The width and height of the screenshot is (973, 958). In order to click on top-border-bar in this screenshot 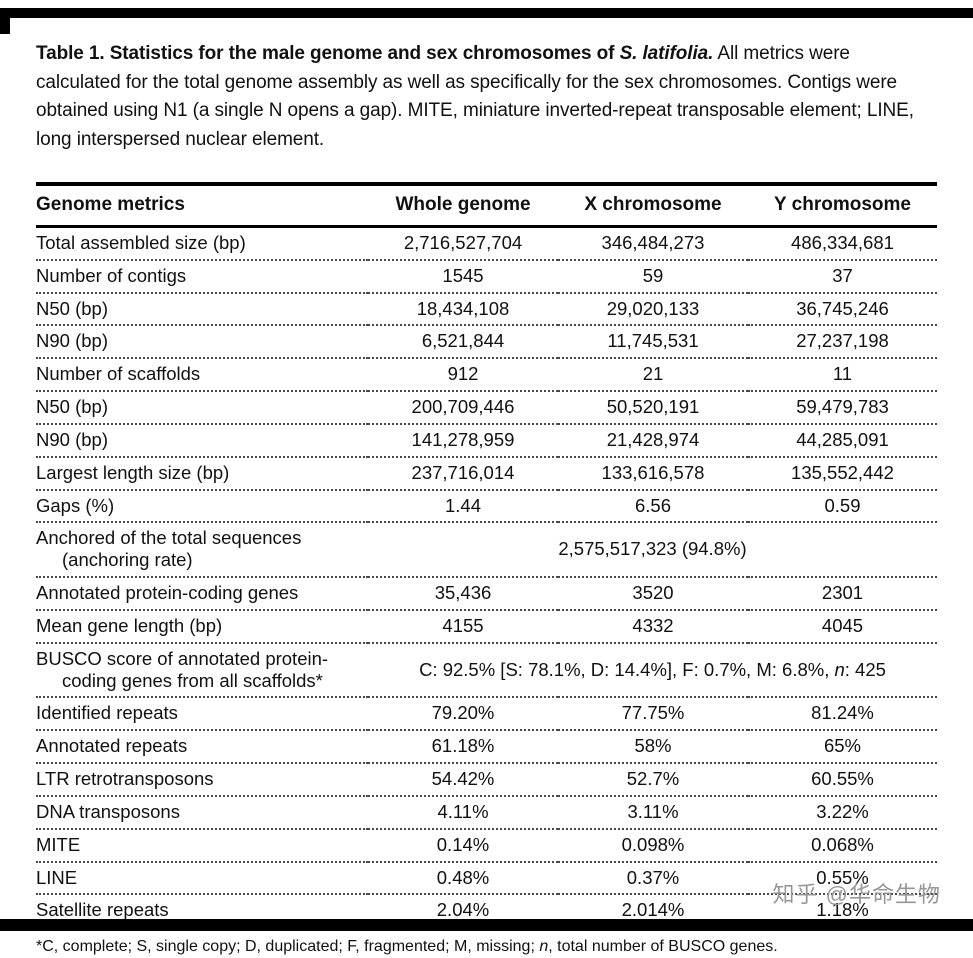, I will do `click(486, 13)`.